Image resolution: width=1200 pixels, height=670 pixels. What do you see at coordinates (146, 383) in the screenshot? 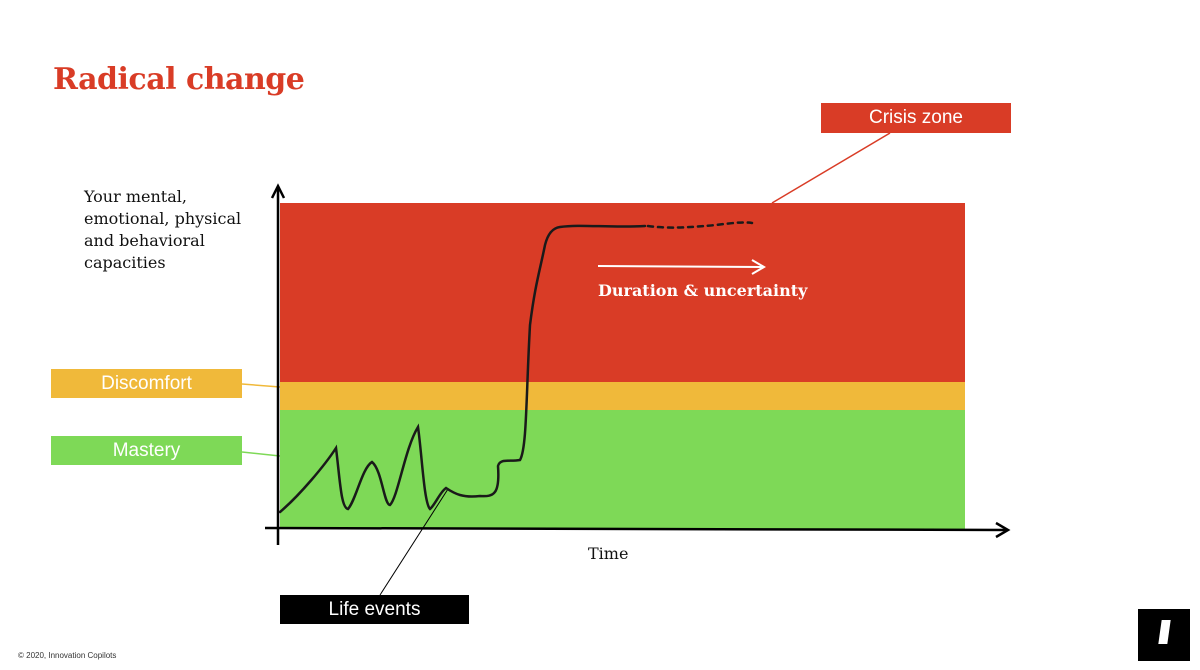
I see `discomfort-label: Discomfort` at bounding box center [146, 383].